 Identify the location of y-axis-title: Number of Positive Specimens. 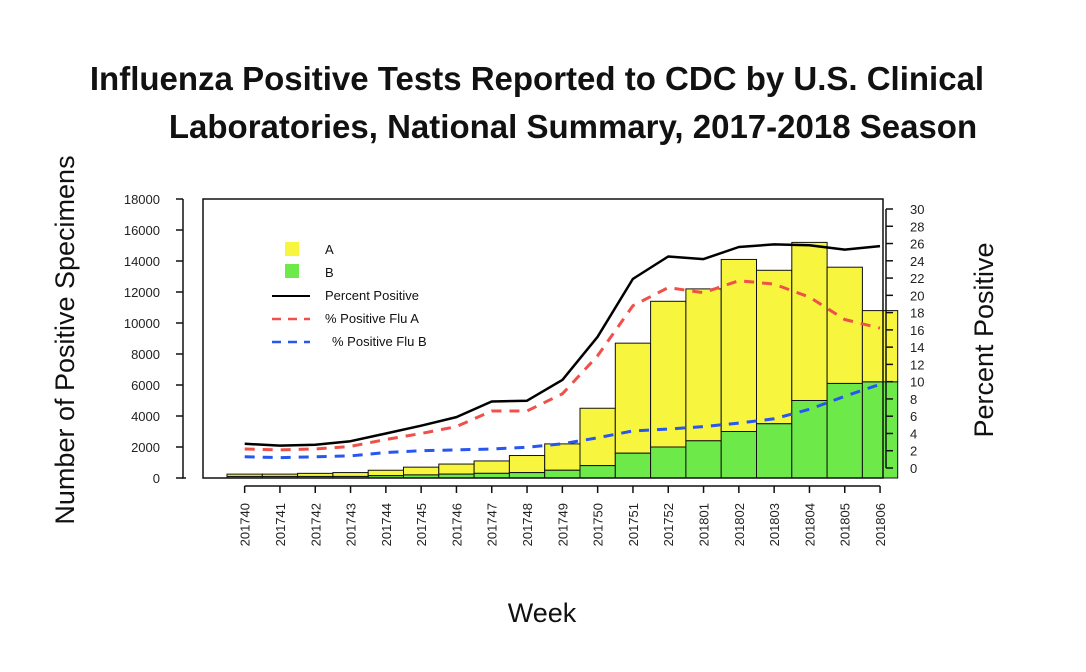
(65, 339).